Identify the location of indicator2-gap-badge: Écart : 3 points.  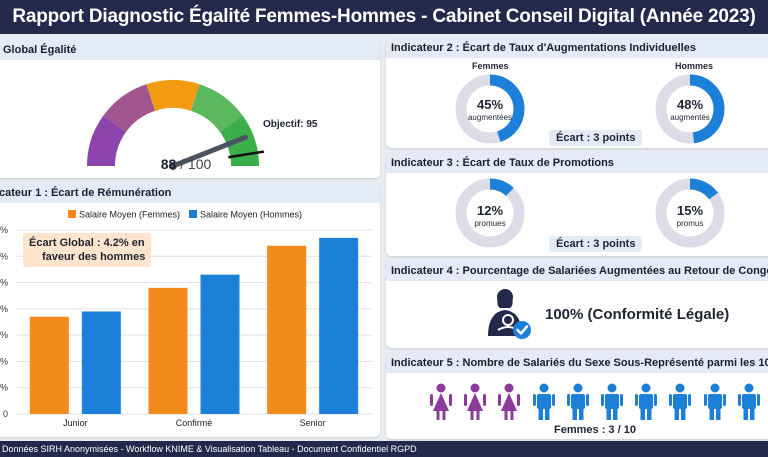
(596, 138).